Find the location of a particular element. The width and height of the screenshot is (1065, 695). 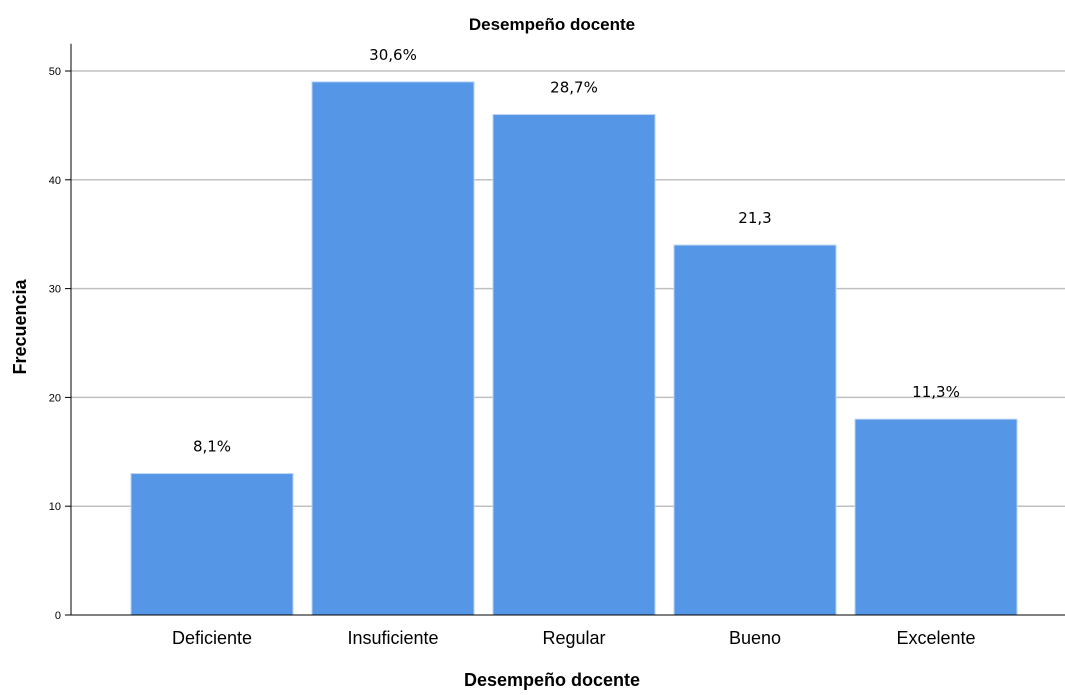

chart-title: Desempeño docente is located at coordinates (552, 24).